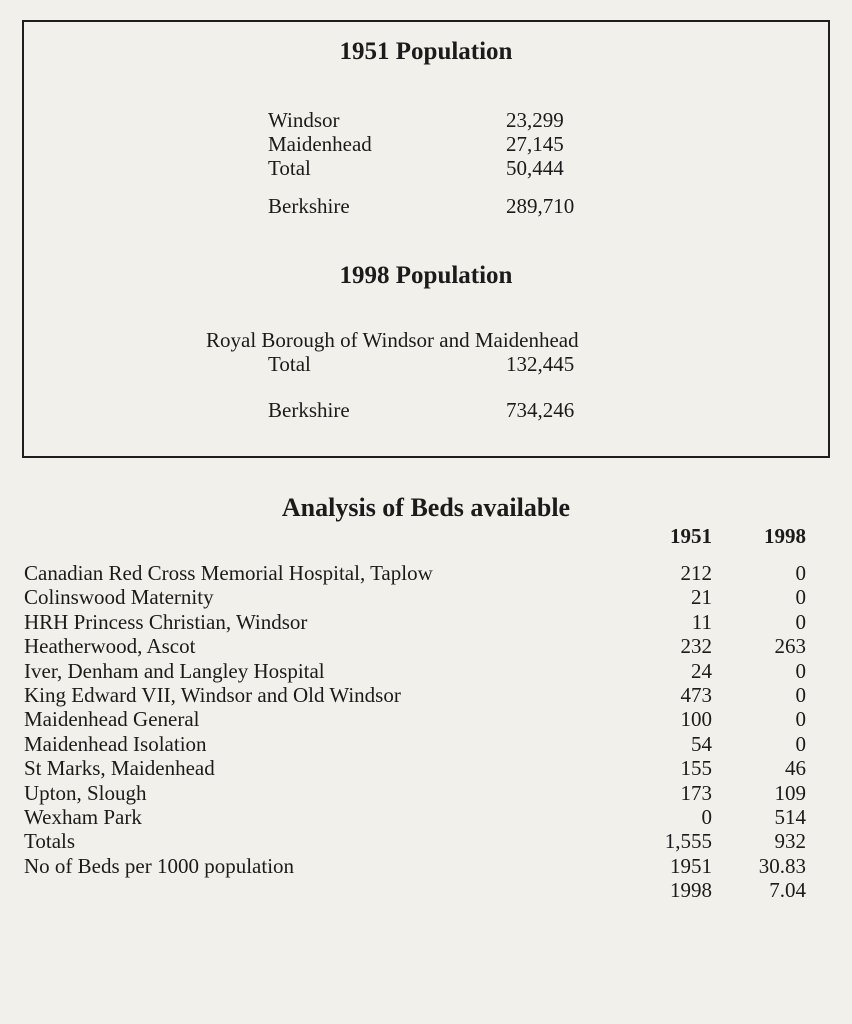  What do you see at coordinates (110, 646) in the screenshot?
I see `hospital-name: Heatherwood, Ascot` at bounding box center [110, 646].